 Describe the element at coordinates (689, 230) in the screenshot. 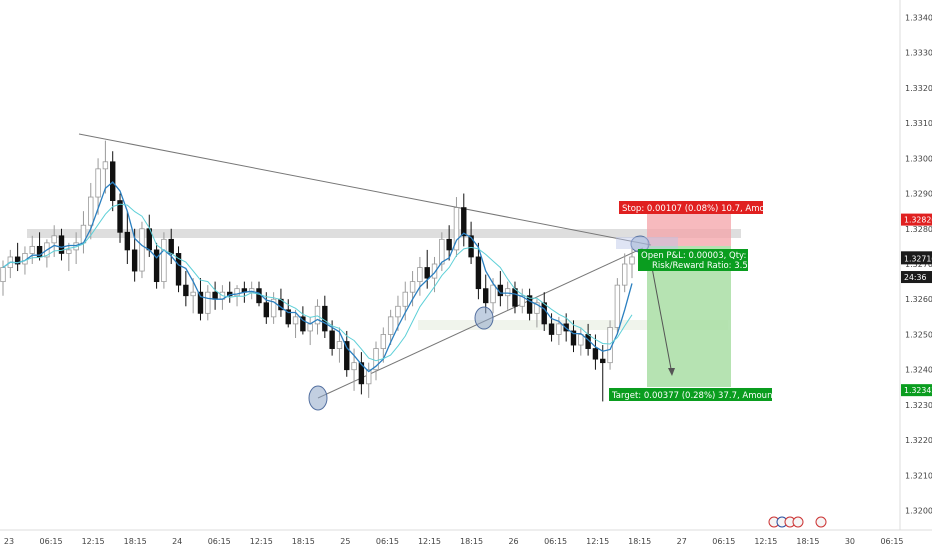

I see `stop-zone` at that location.